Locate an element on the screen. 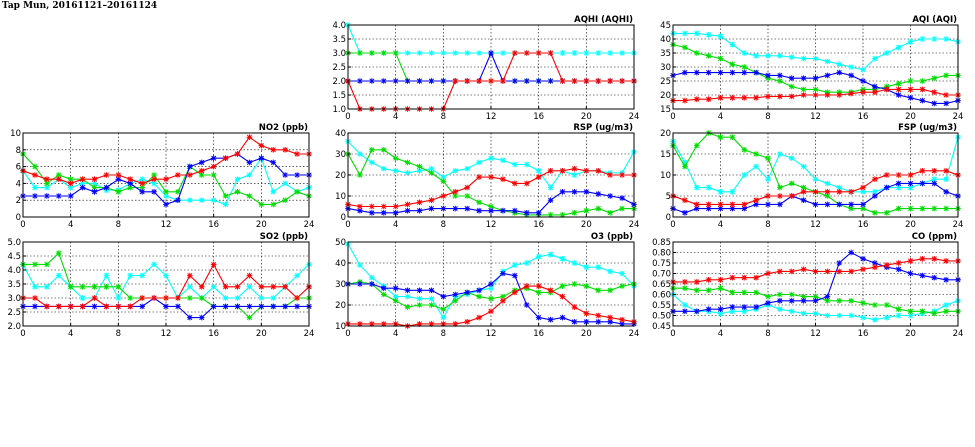 Image resolution: width=975 pixels, height=447 pixels. y-tick-label: 3.0 is located at coordinates (339, 54).